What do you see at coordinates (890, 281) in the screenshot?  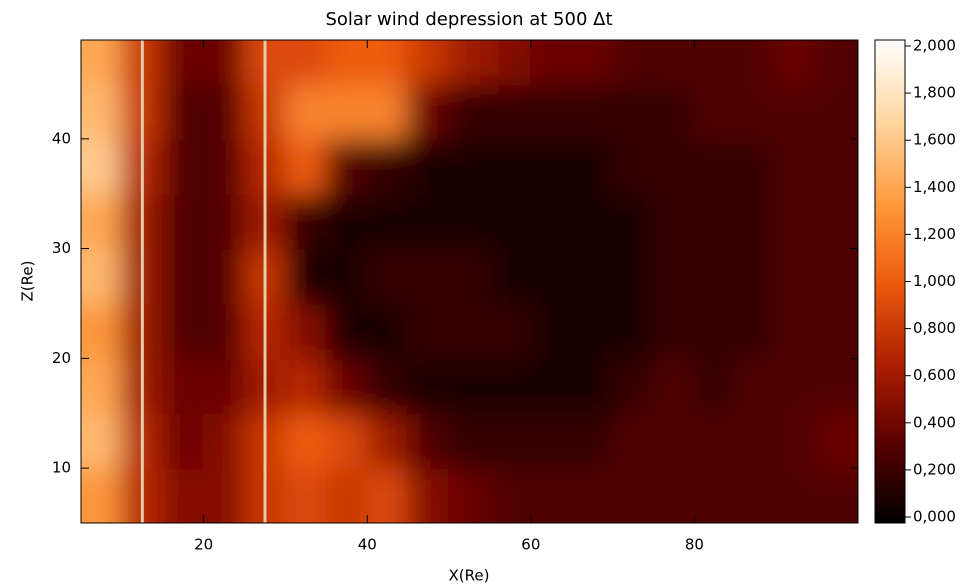 I see `colorbar` at bounding box center [890, 281].